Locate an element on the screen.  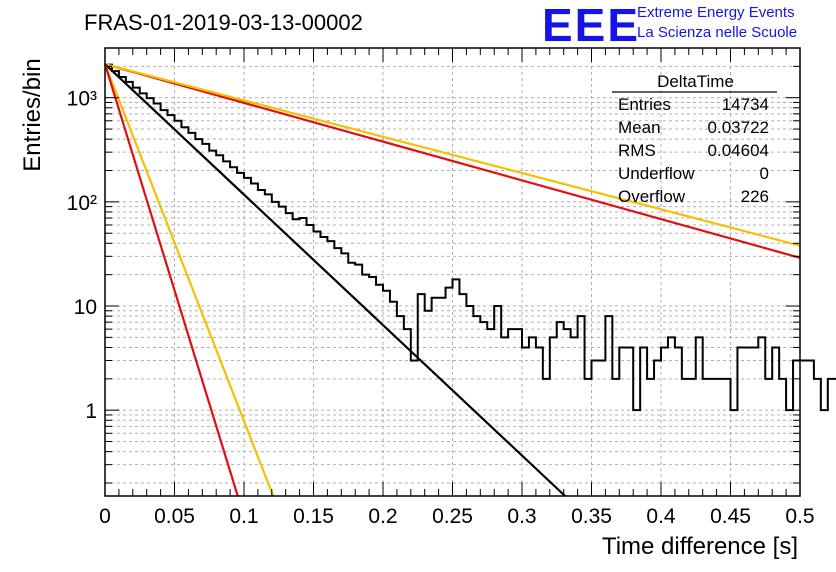
x-tick-label: 0.3 is located at coordinates (521, 516).